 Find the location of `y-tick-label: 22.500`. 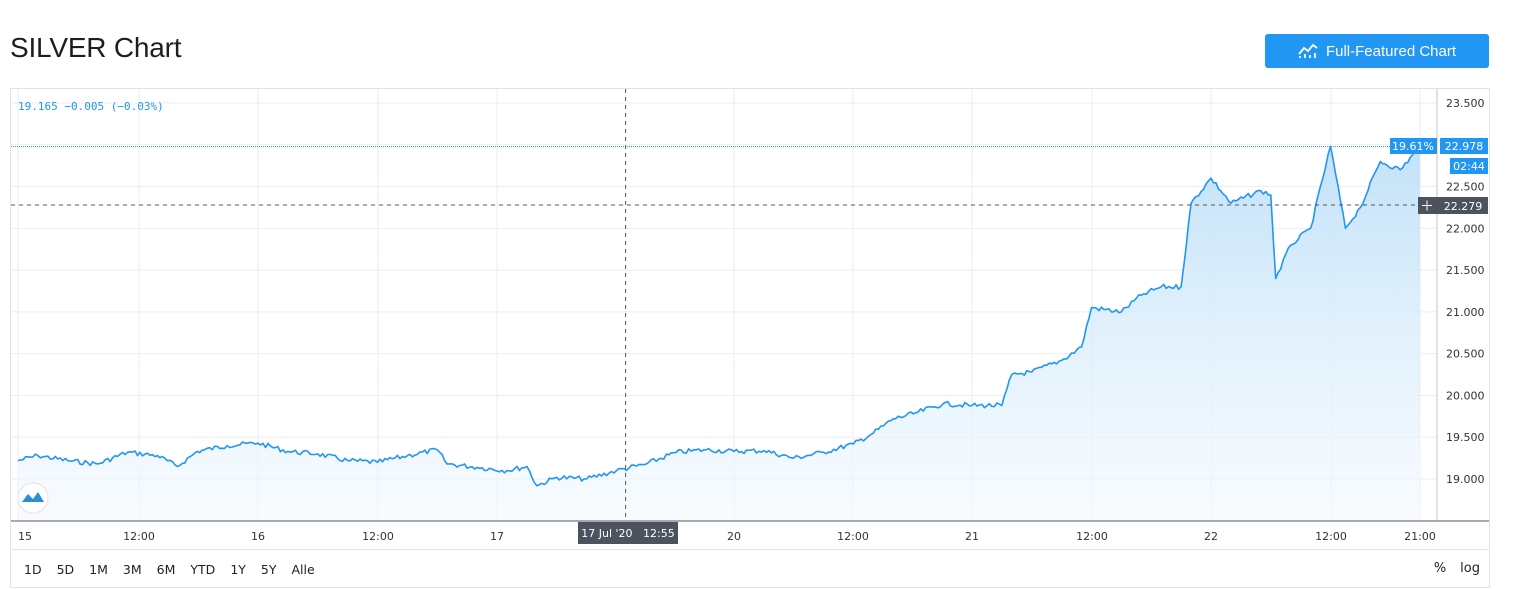

y-tick-label: 22.500 is located at coordinates (1465, 187).